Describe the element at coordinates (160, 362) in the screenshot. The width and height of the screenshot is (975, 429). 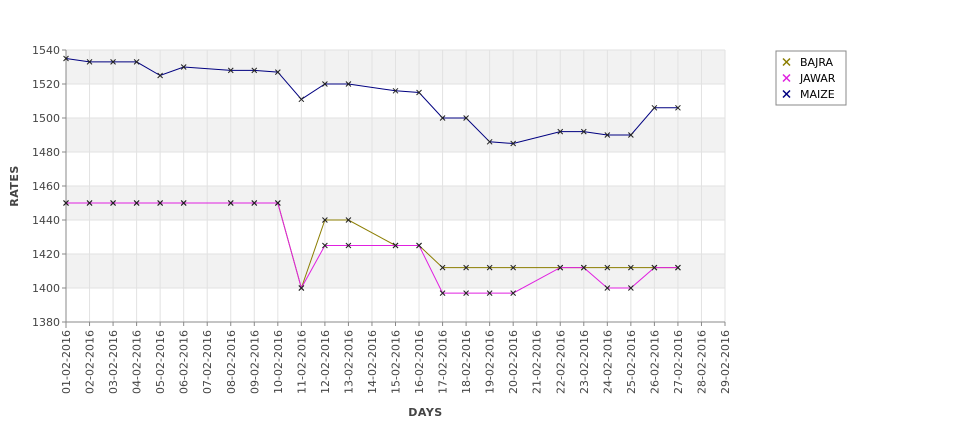
I see `x-tick-label: 05-02-2016` at that location.